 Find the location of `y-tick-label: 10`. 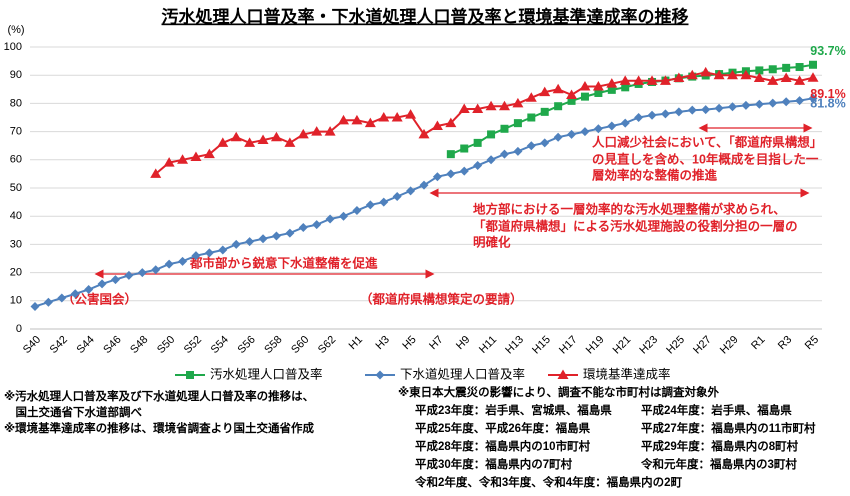

y-tick-label: 10 is located at coordinates (16, 301).